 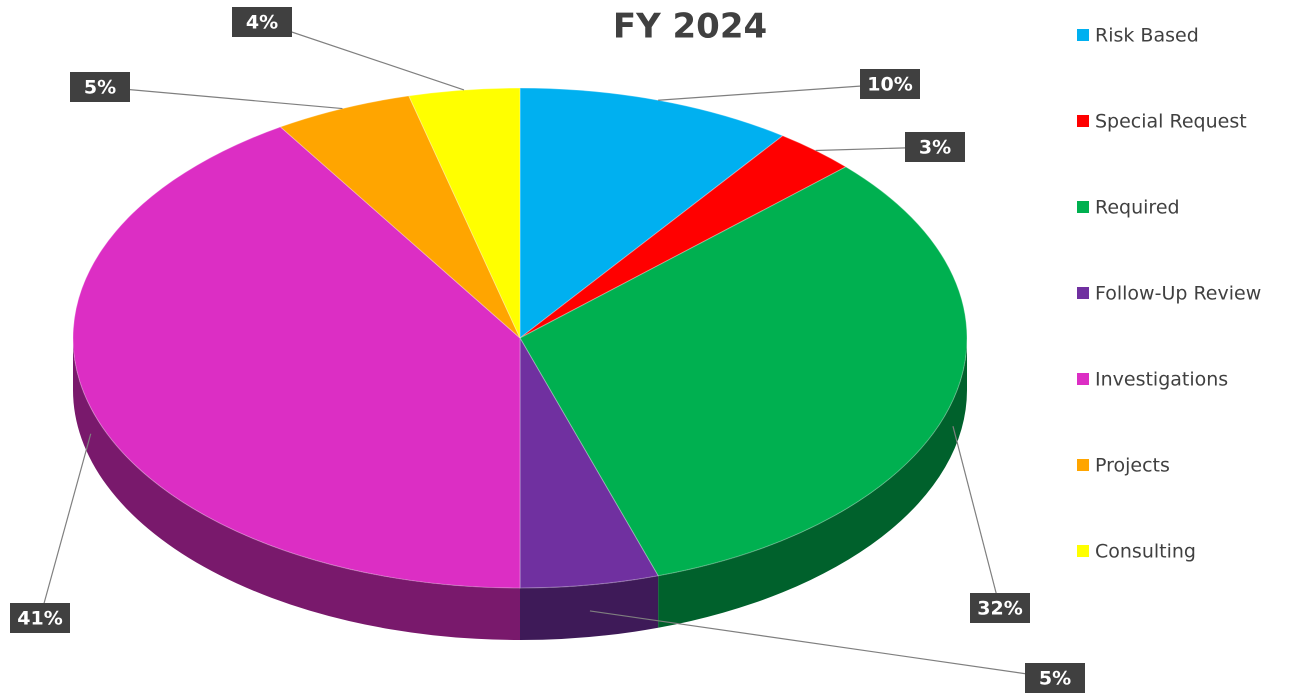 What do you see at coordinates (1147, 36) in the screenshot?
I see `legend-label: Risk Based` at bounding box center [1147, 36].